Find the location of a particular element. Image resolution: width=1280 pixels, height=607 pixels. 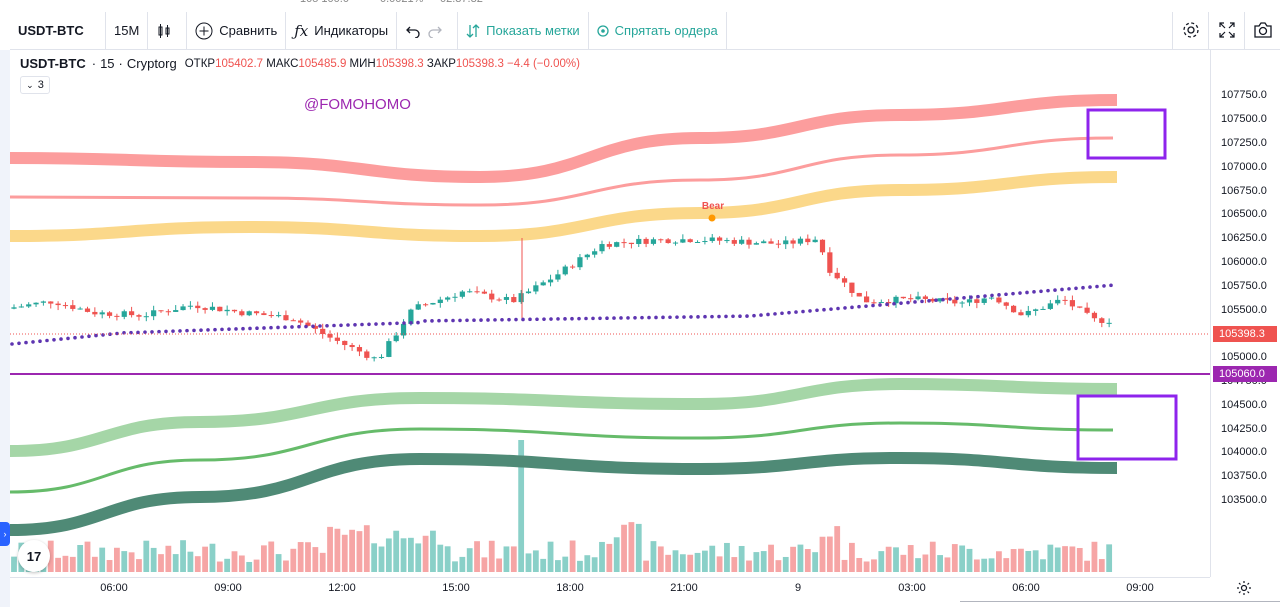

plus-circle-icon is located at coordinates (204, 31).